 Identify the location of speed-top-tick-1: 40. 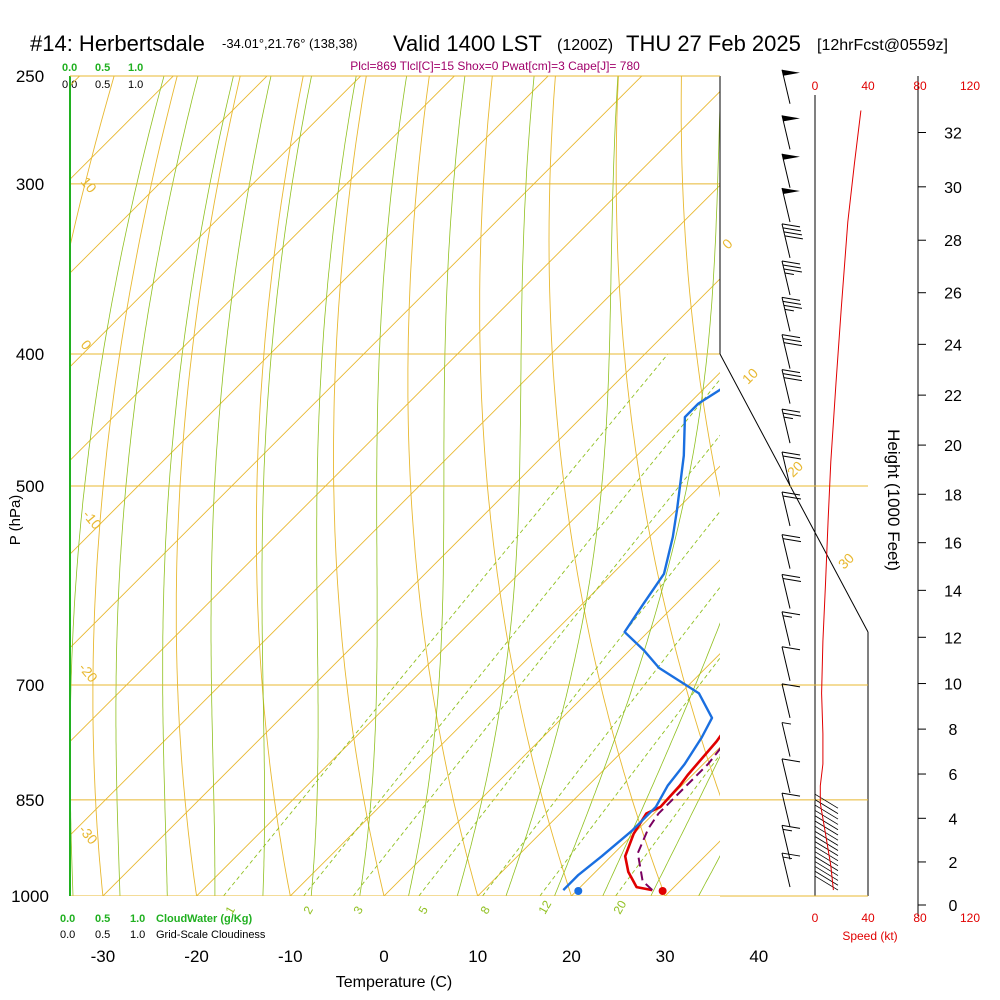
(868, 86).